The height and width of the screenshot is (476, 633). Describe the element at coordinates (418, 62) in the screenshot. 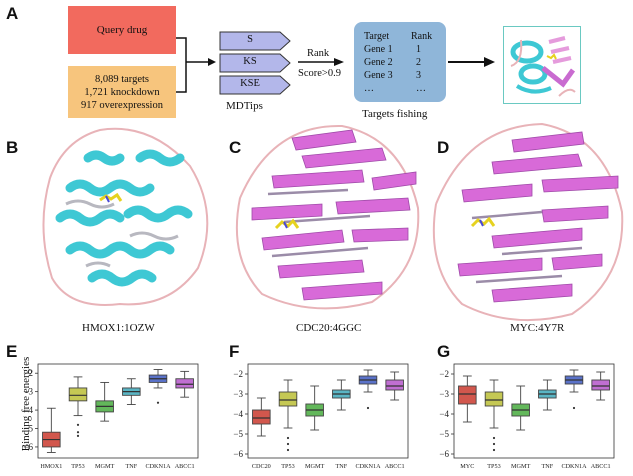

I see `table-row-rank: 2` at that location.